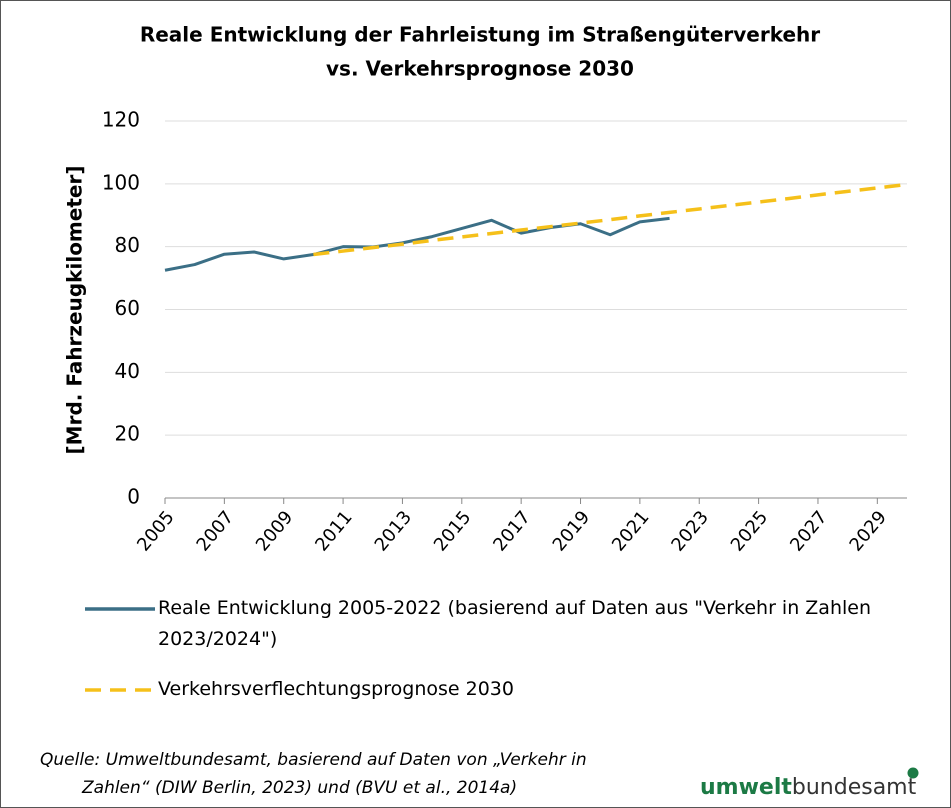 The width and height of the screenshot is (951, 808). I want to click on chart-title: vs. Verkehrsprognose 2030, so click(480, 69).